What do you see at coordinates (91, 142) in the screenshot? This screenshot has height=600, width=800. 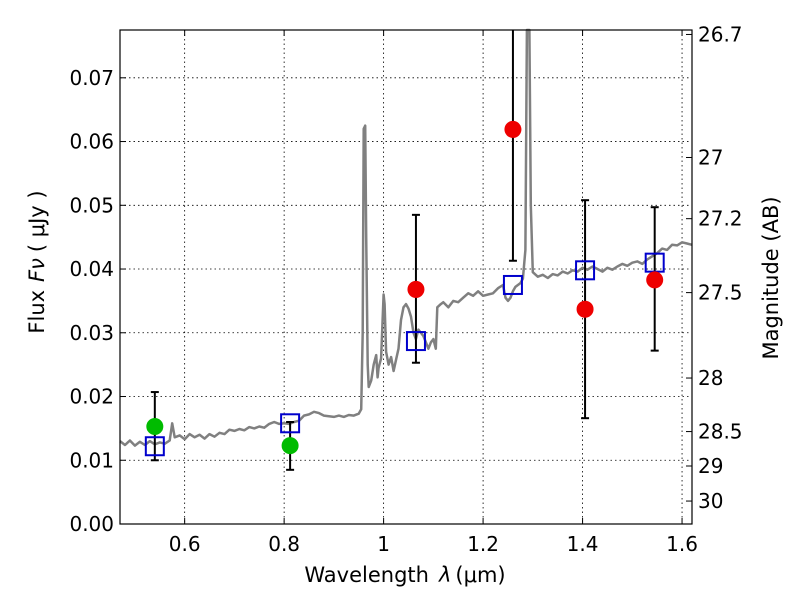 I see `y-tick-label: 0.06` at bounding box center [91, 142].